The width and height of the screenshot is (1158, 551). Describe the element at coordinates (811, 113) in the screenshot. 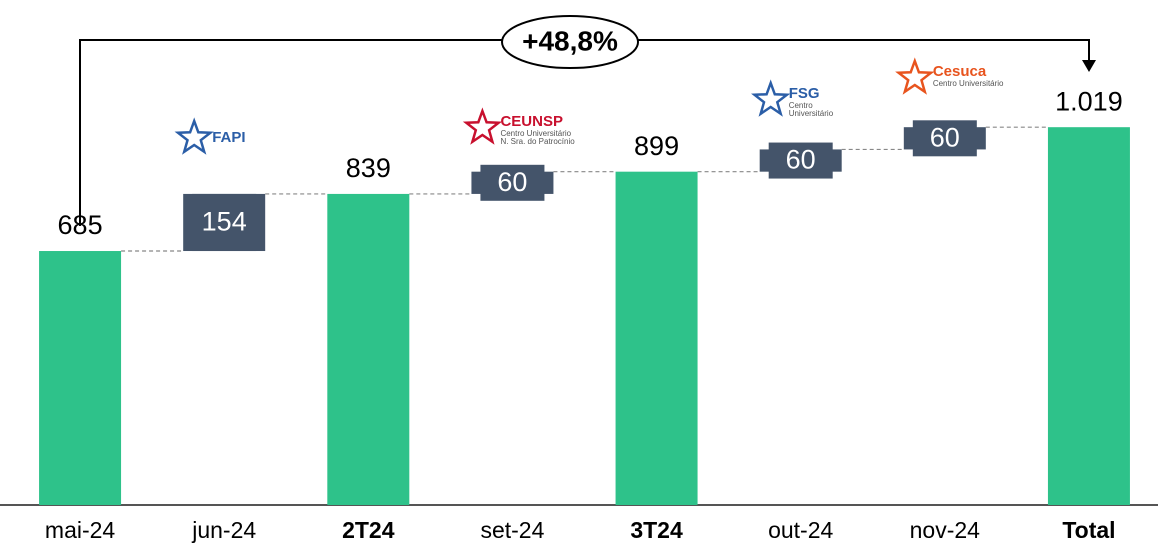

I see `logo-subtitle: Universitário` at that location.